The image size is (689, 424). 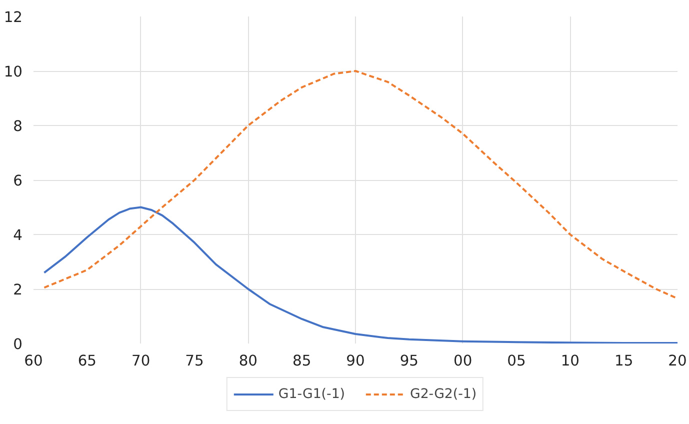 I want to click on legend-label: G1-G1(-1), so click(x=311, y=394).